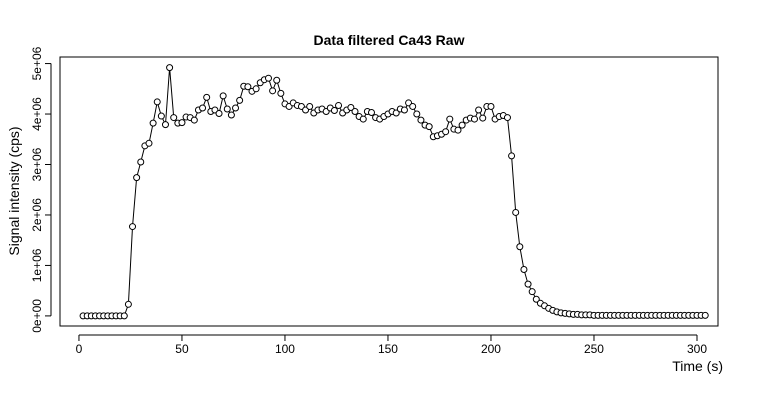 The width and height of the screenshot is (760, 400). I want to click on y-tick-label: 5e+06, so click(37, 63).